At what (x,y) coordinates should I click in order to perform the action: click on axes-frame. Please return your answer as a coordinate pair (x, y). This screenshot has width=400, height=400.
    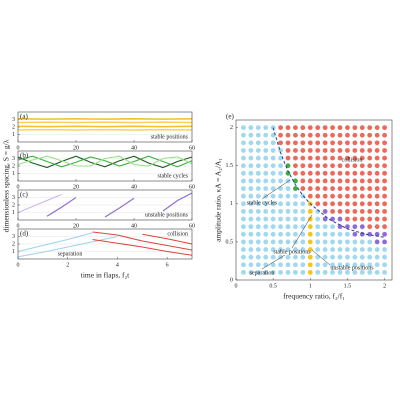
    Looking at the image, I should click on (105, 244).